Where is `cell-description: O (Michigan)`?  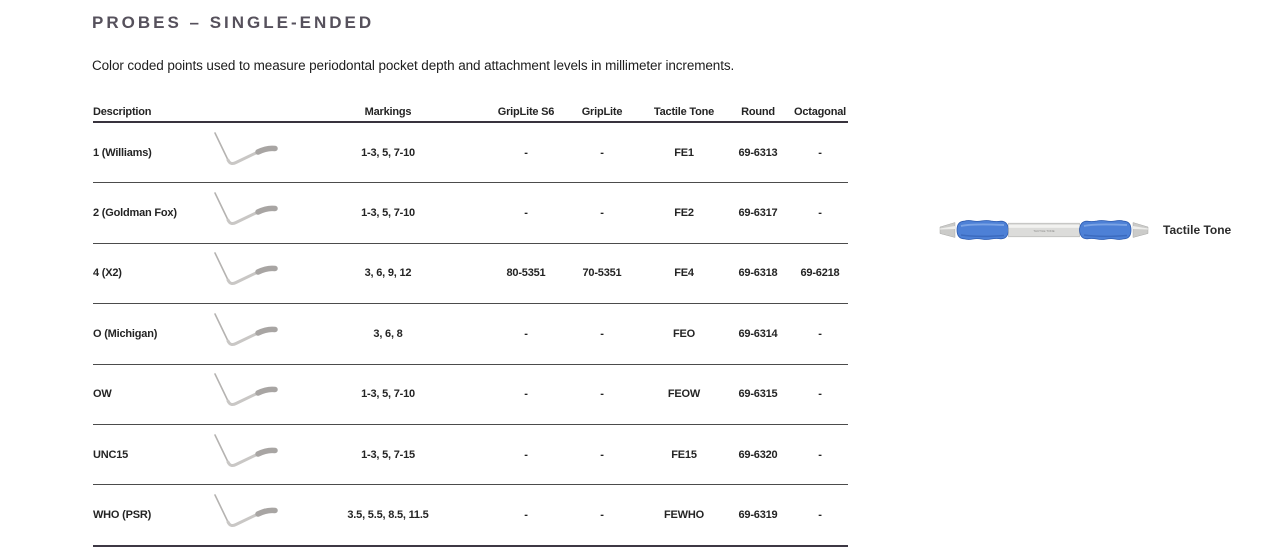 cell-description: O (Michigan) is located at coordinates (125, 333).